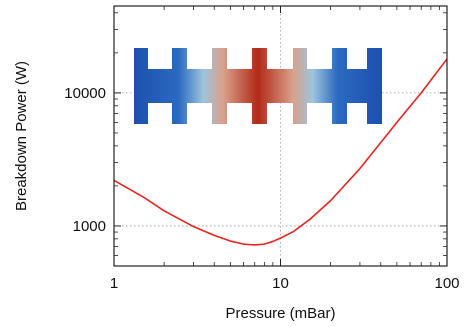 This screenshot has width=470, height=327. I want to click on x-tick-label: 100, so click(446, 283).